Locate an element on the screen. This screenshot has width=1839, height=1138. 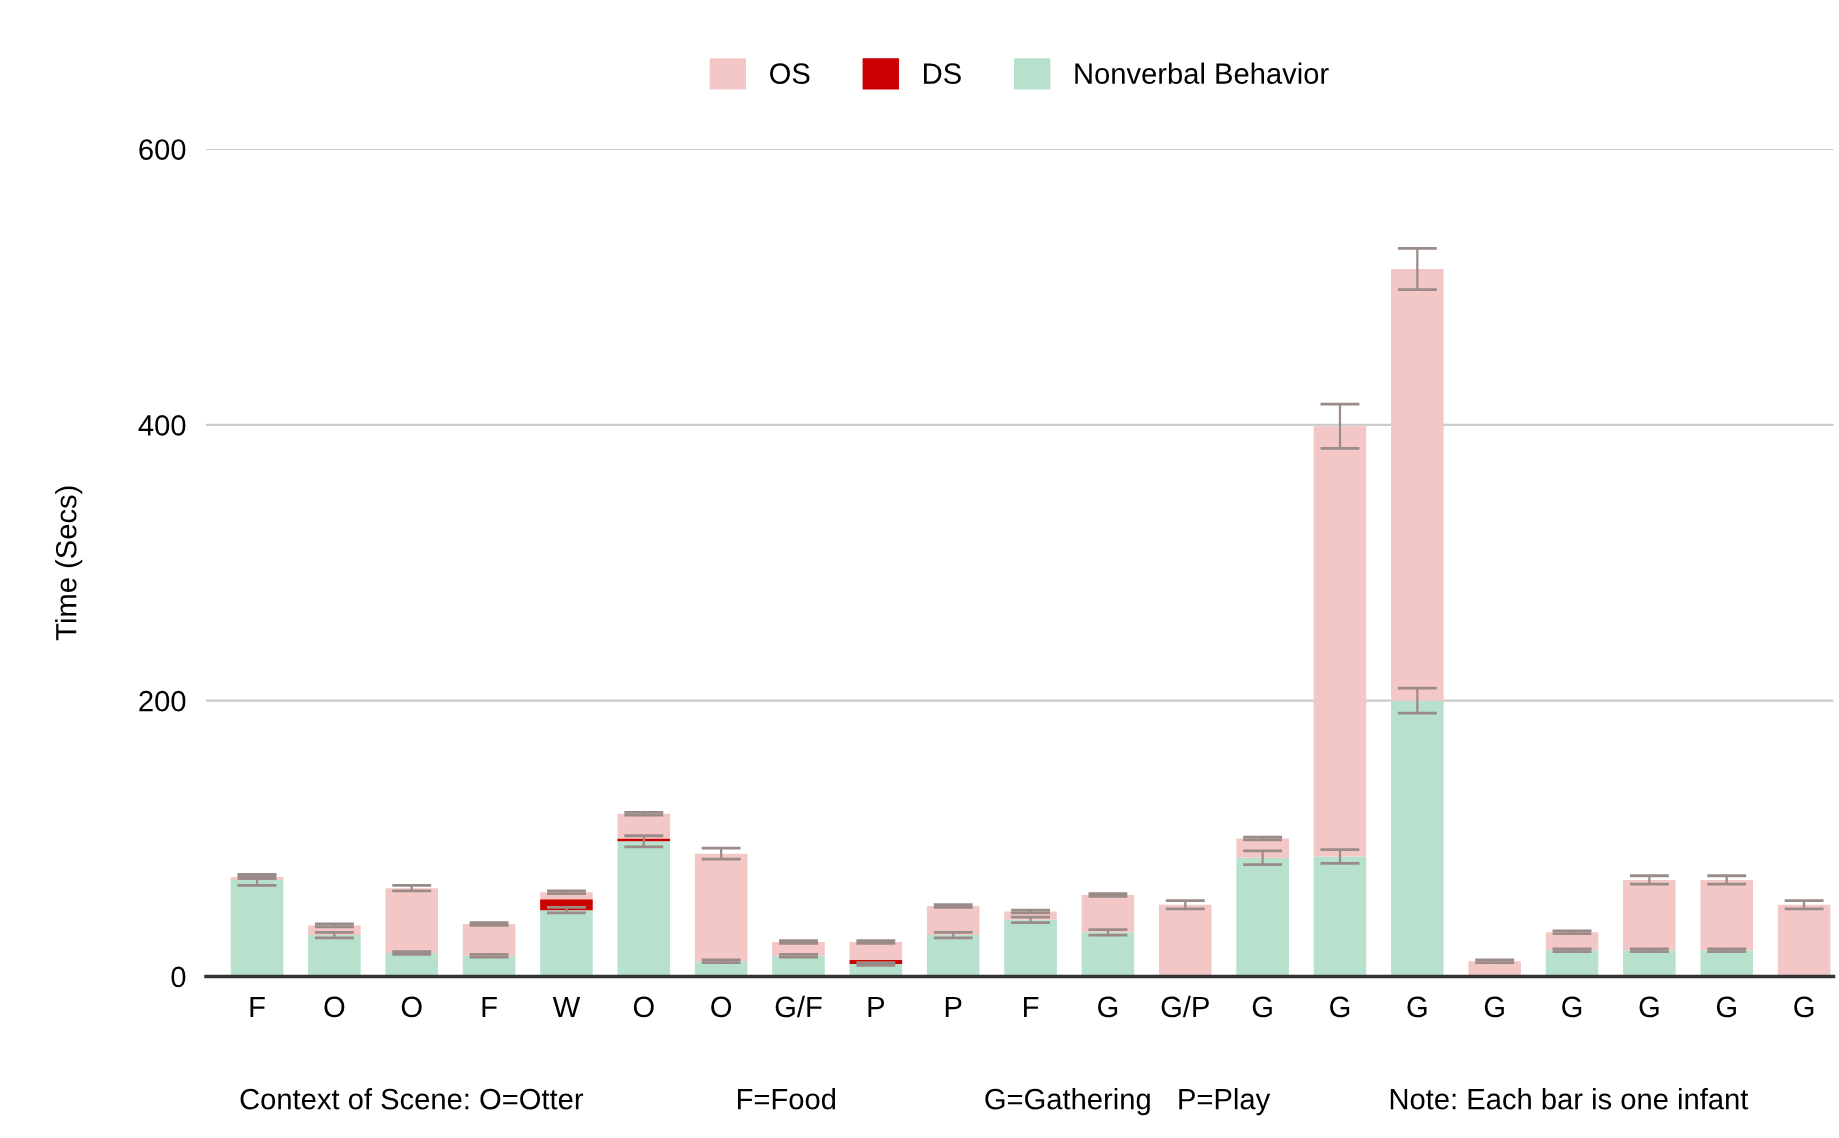
text: P=Play is located at coordinates (1225, 1102).